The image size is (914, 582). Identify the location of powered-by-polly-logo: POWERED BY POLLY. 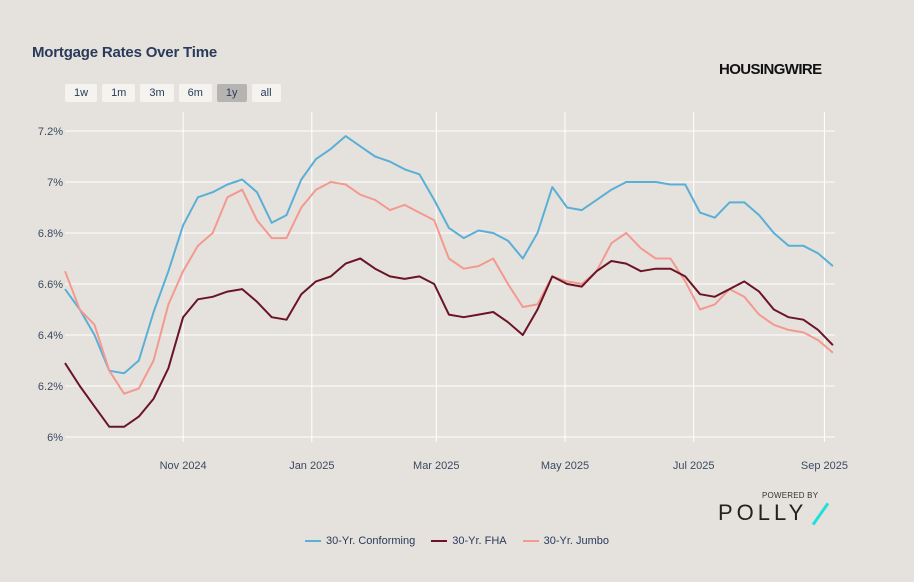
(778, 511).